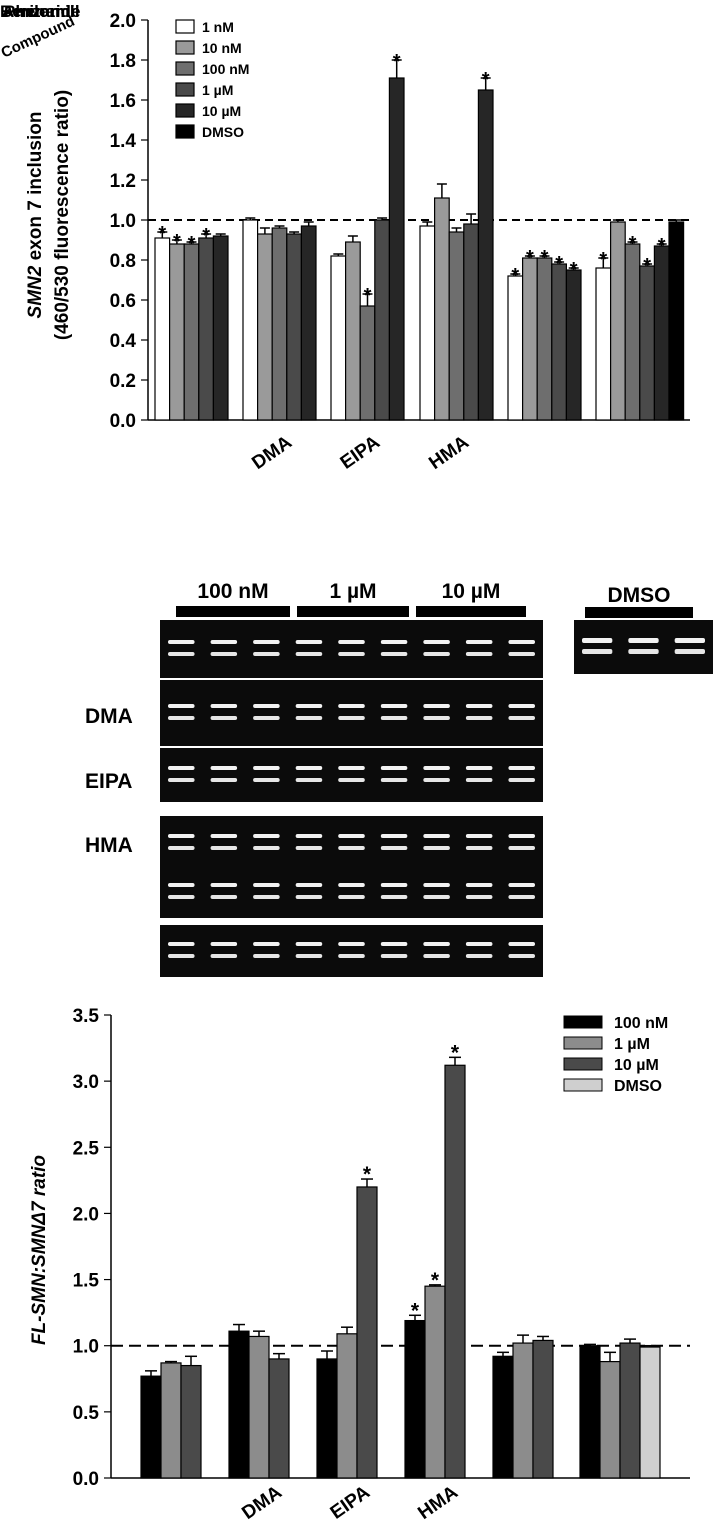 Image resolution: width=714 pixels, height=1538 pixels. What do you see at coordinates (39, 1250) in the screenshot?
I see `y-axis-label: FL-SMN:SMNΔ7 ratio` at bounding box center [39, 1250].